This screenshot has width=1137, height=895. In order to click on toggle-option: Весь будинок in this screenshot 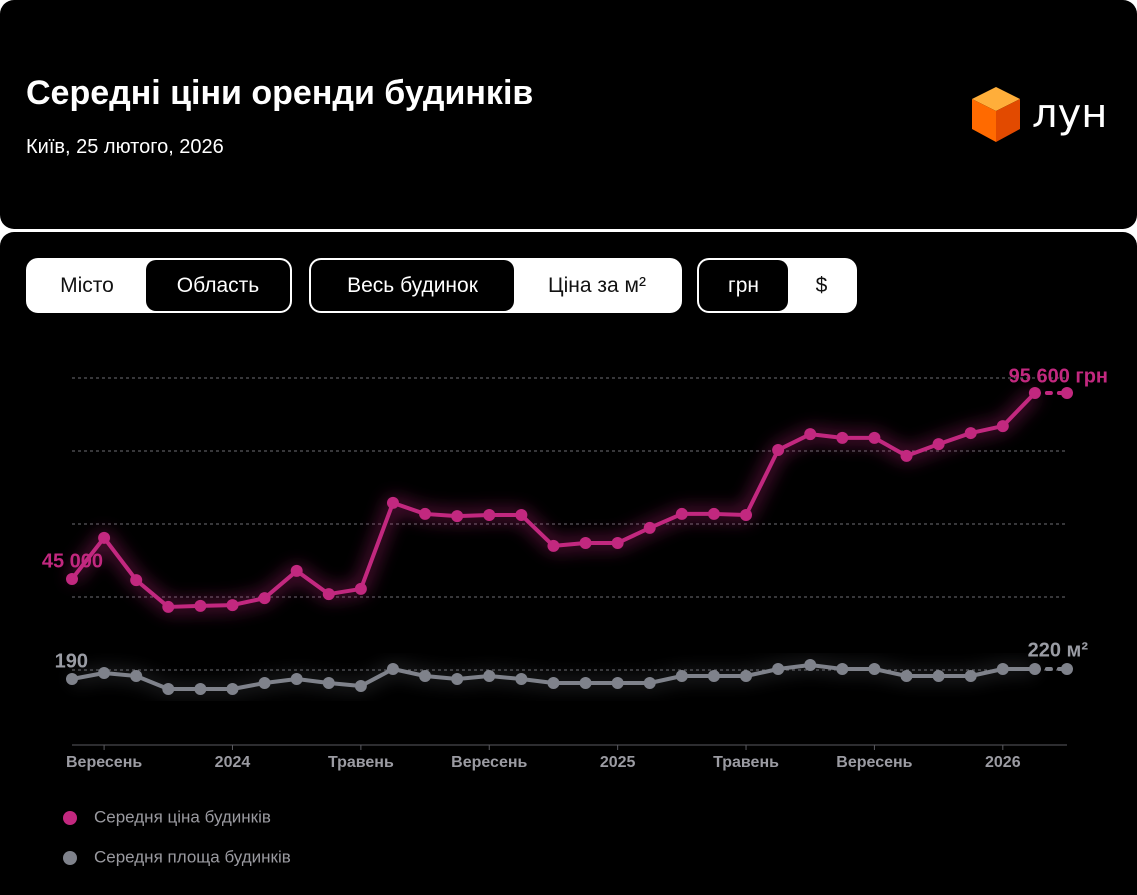, I will do `click(412, 285)`.